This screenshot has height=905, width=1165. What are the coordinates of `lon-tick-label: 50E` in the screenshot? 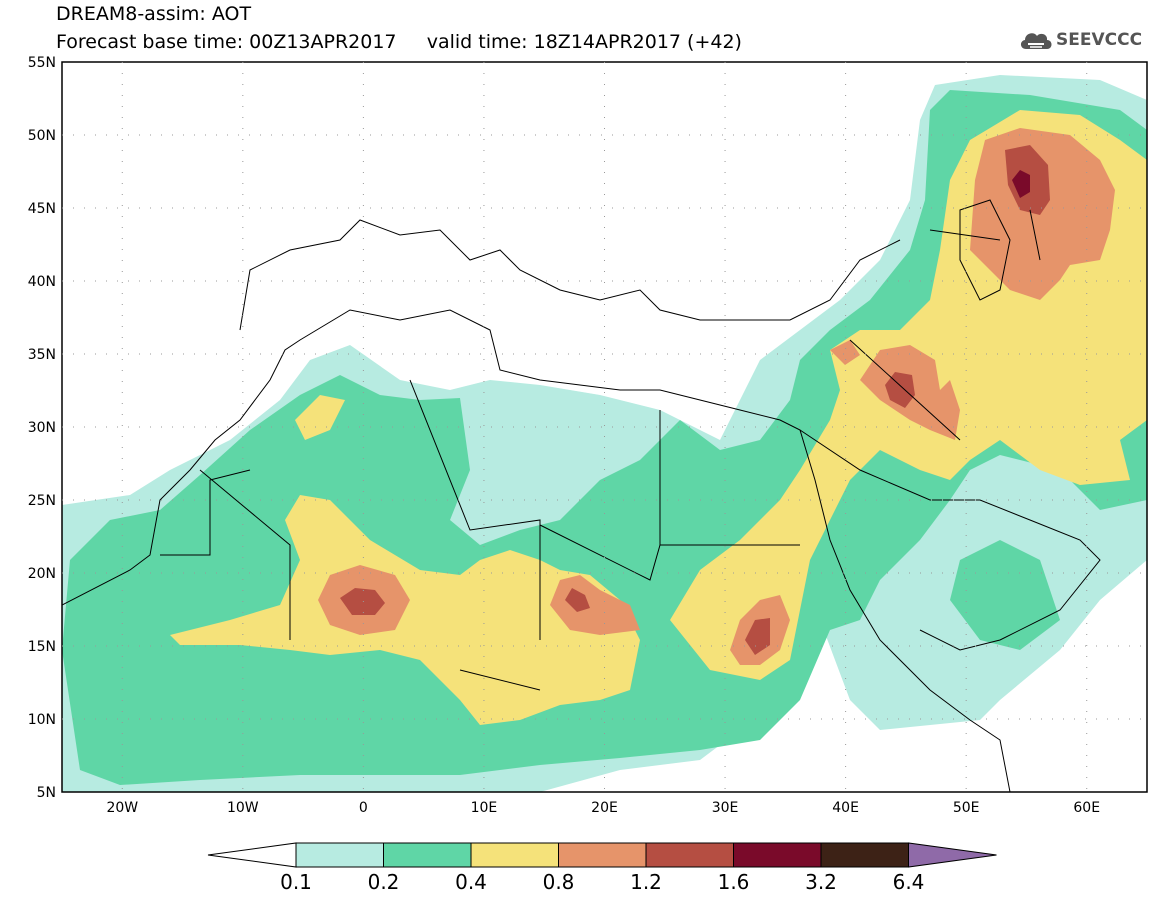 It's located at (966, 808).